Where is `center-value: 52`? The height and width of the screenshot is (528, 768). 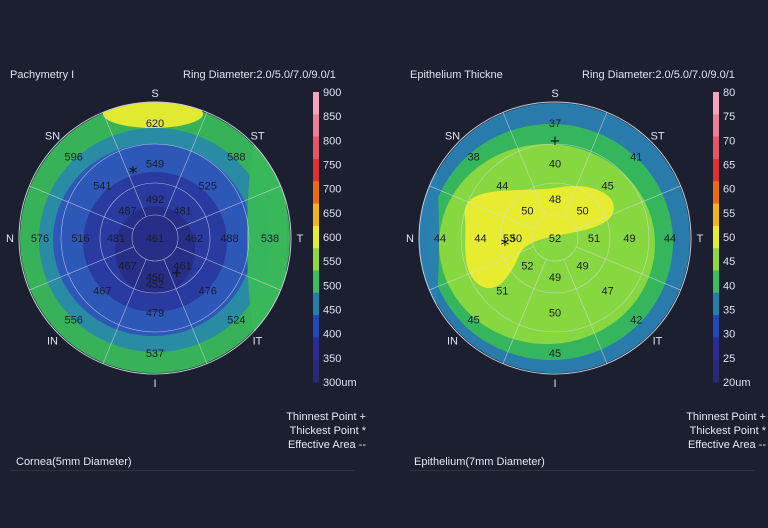 center-value: 52 is located at coordinates (555, 239).